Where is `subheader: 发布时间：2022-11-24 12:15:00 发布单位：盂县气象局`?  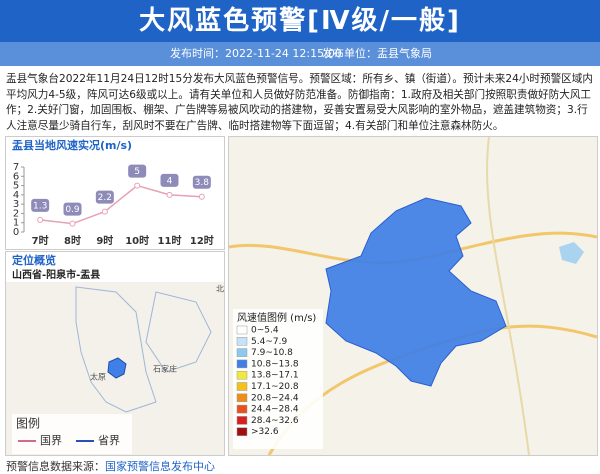 subheader: 发布时间：2022-11-24 12:15:00 发布单位：盂县气象局 is located at coordinates (300, 54).